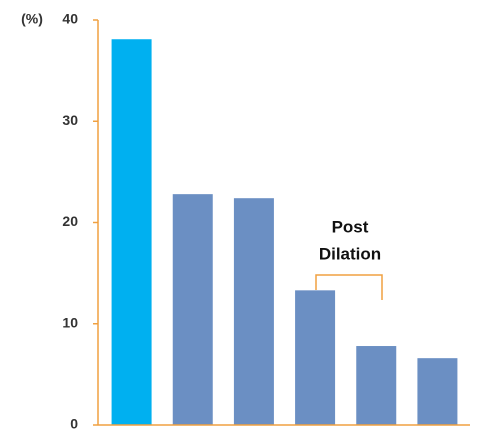  Describe the element at coordinates (32, 19) in the screenshot. I see `y-axis-label: (%)` at that location.